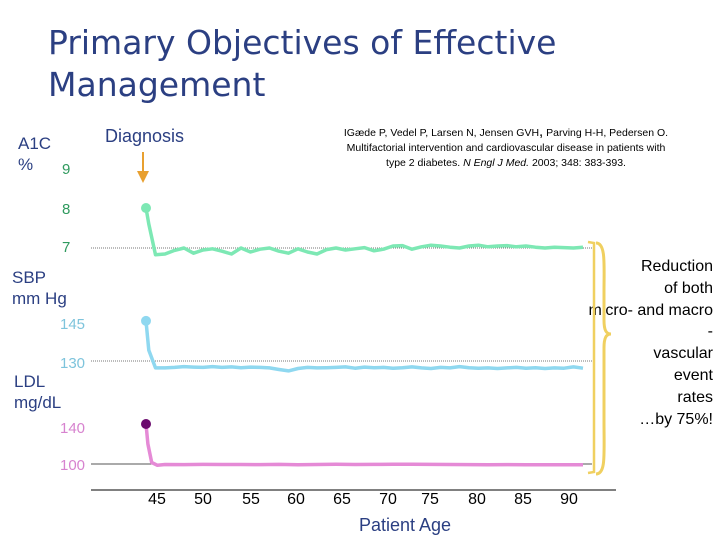  Describe the element at coordinates (145, 136) in the screenshot. I see `diagnosis-label: Diagnosis` at that location.